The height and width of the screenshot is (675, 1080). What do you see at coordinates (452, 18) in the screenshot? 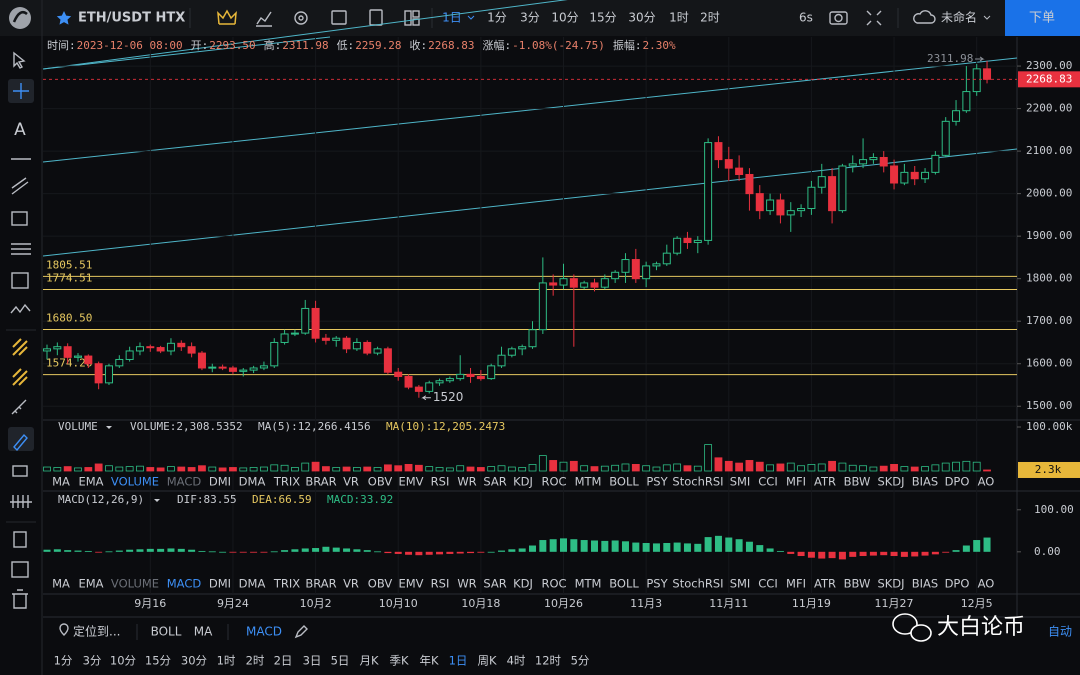
I see `interval-option: 1日` at bounding box center [452, 18].